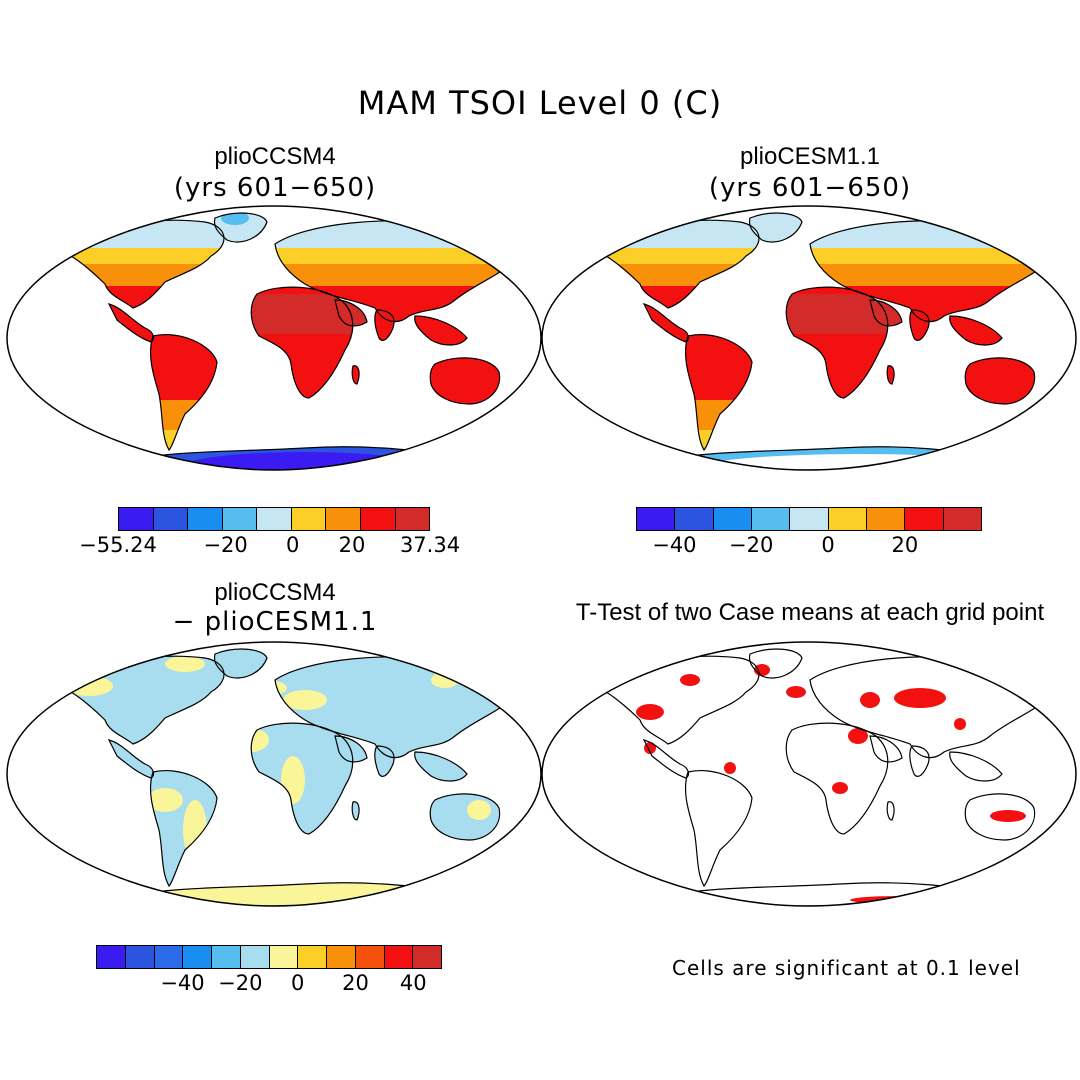 The width and height of the screenshot is (1080, 1080). I want to click on cb2-tick-label: −40, so click(674, 545).